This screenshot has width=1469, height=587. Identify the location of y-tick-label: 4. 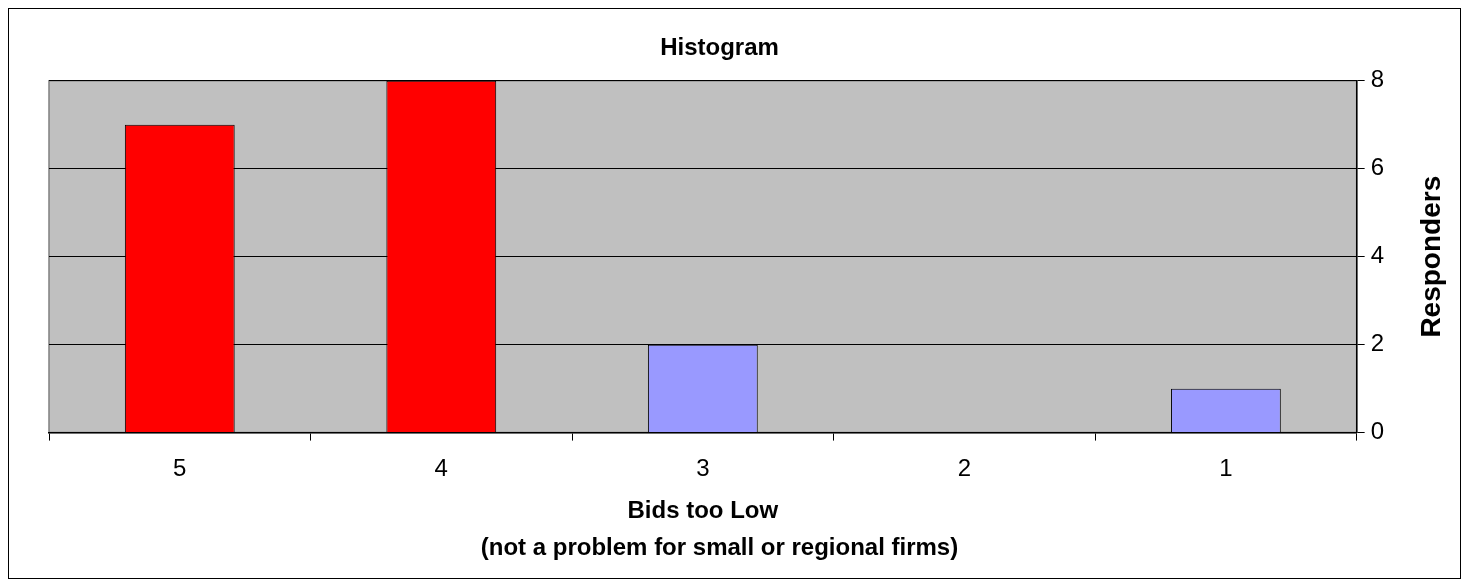
(1377, 255).